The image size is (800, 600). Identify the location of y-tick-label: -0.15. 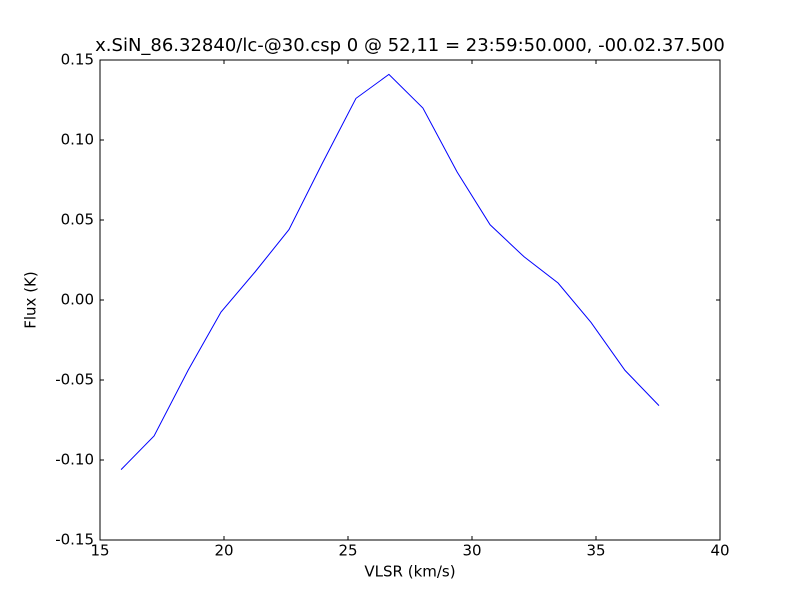
(74, 540).